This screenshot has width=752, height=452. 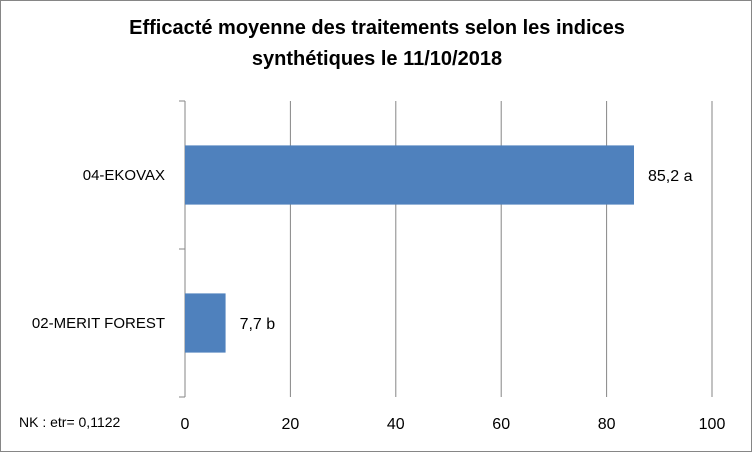 What do you see at coordinates (670, 176) in the screenshot?
I see `data-label: 85,2 a` at bounding box center [670, 176].